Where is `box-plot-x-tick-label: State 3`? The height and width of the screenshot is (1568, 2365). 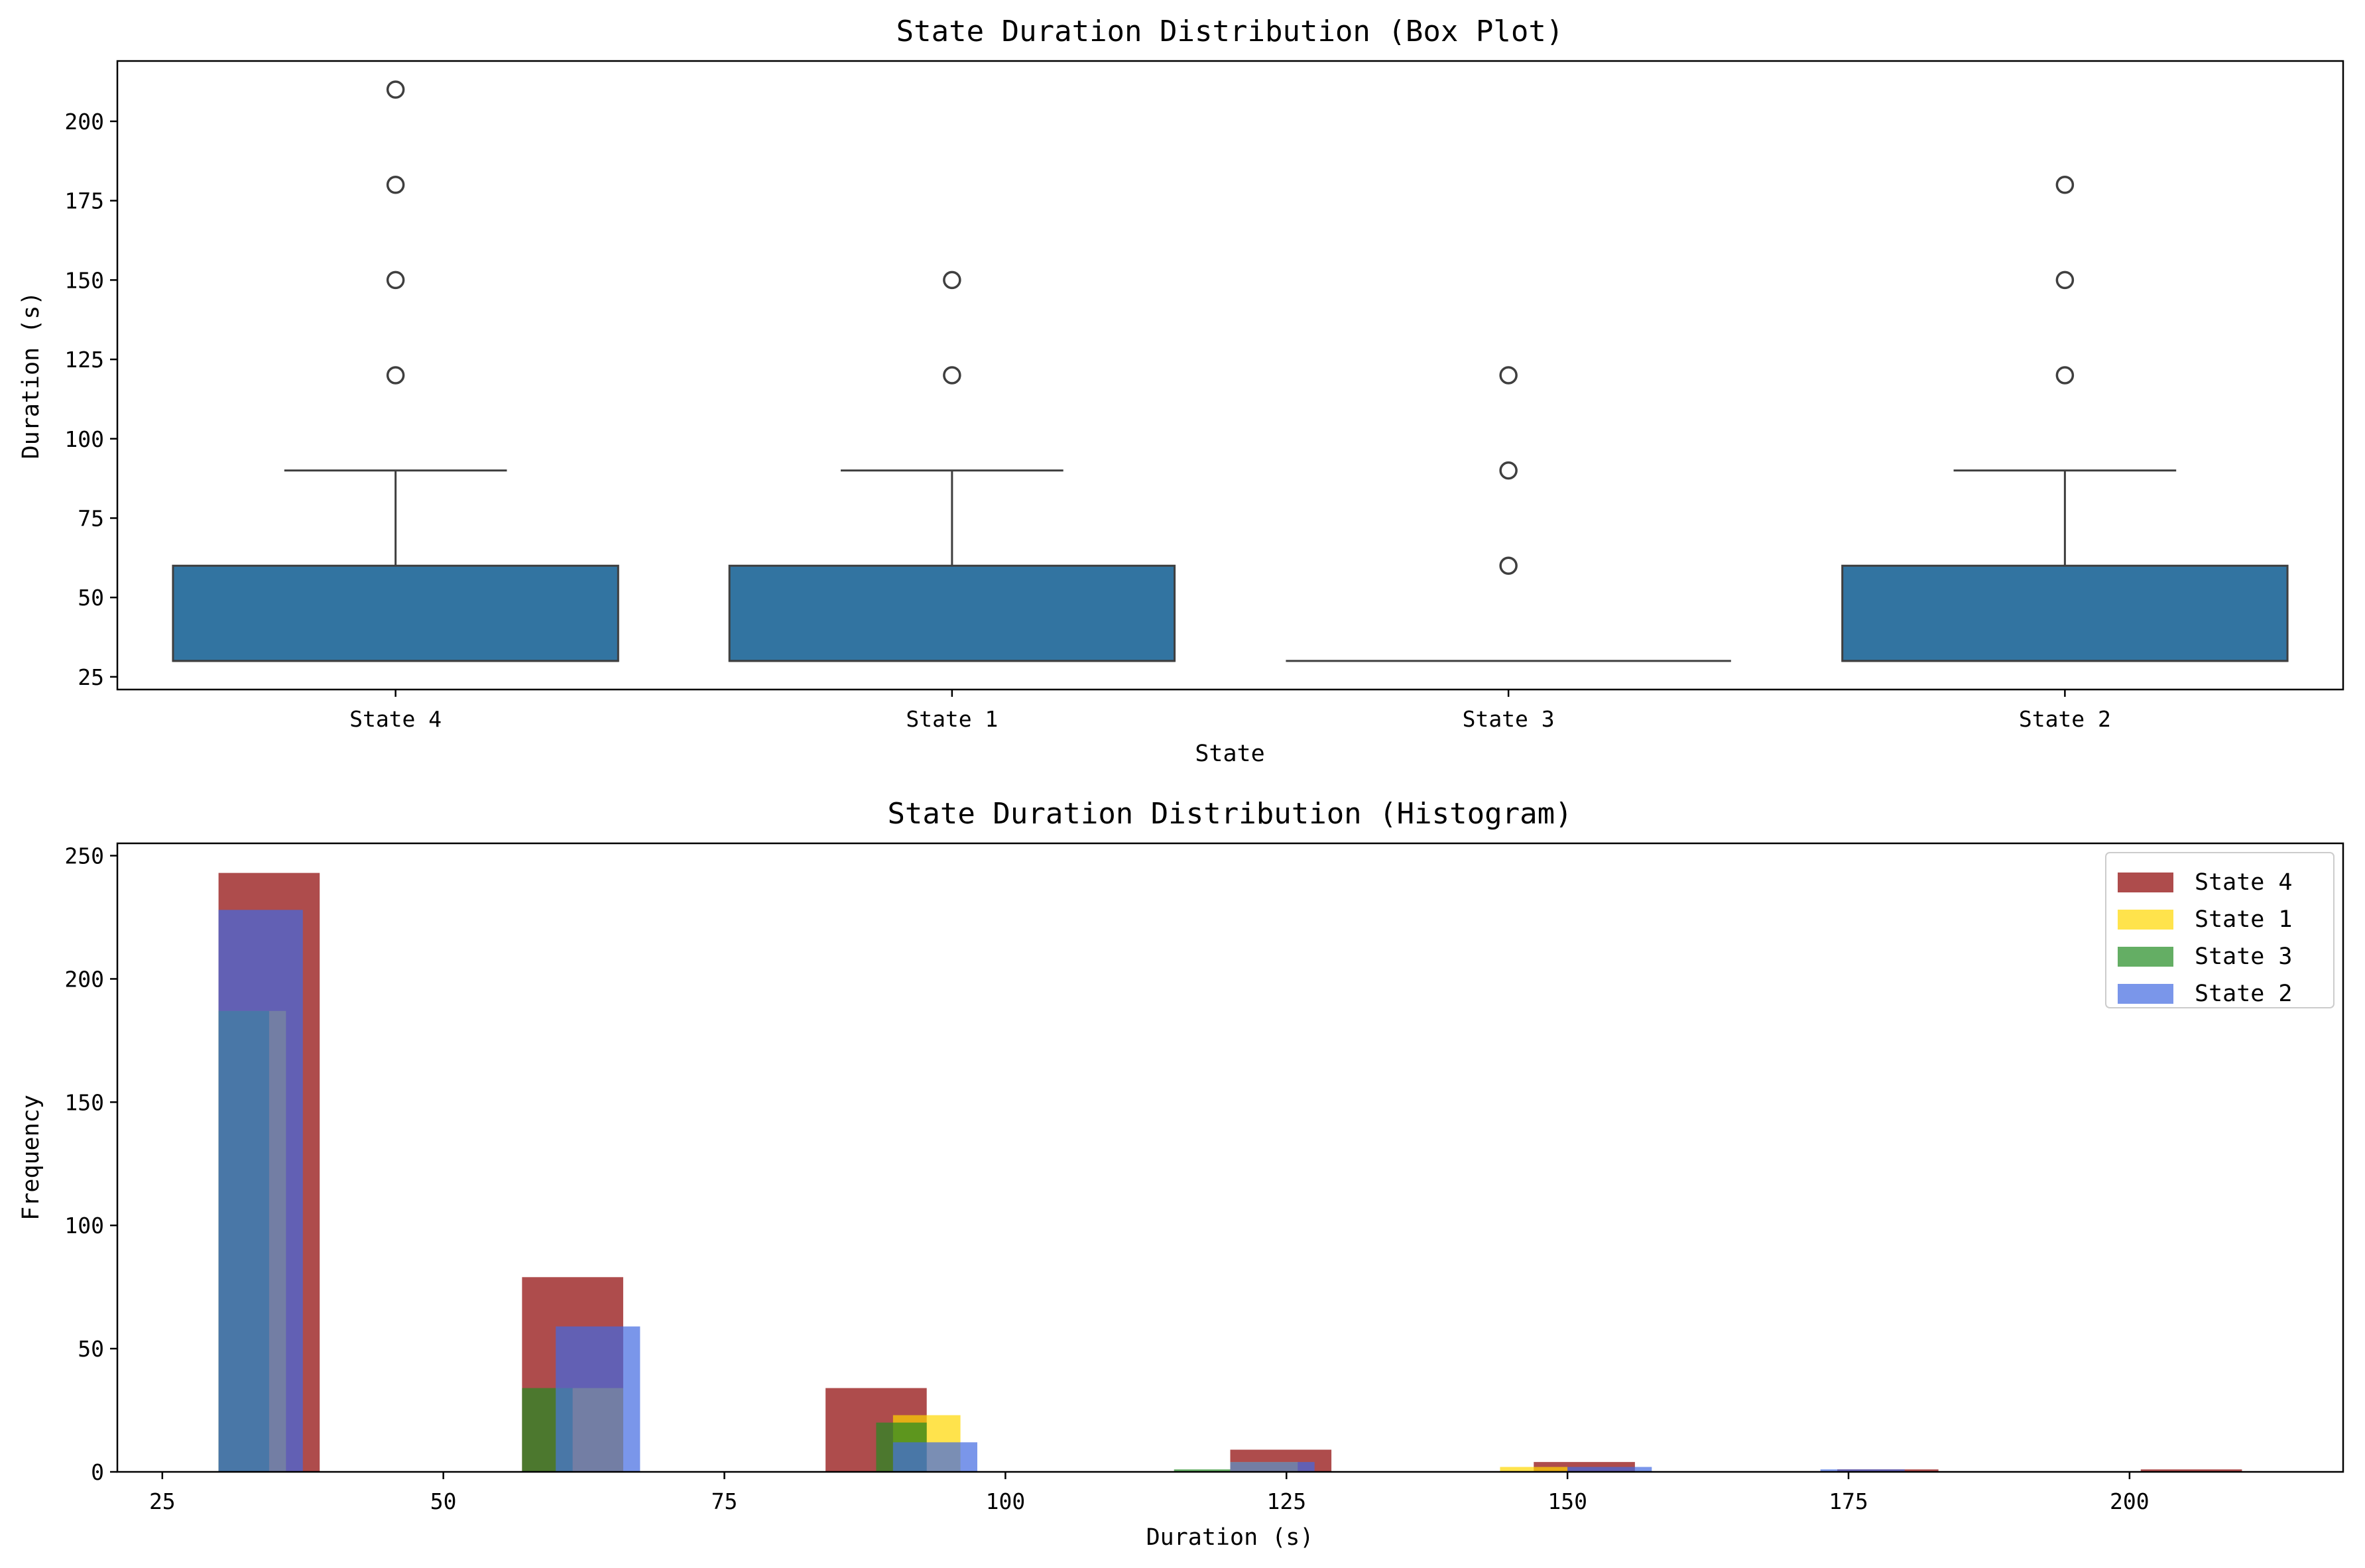
box-plot-x-tick-label: State 3 is located at coordinates (1509, 719).